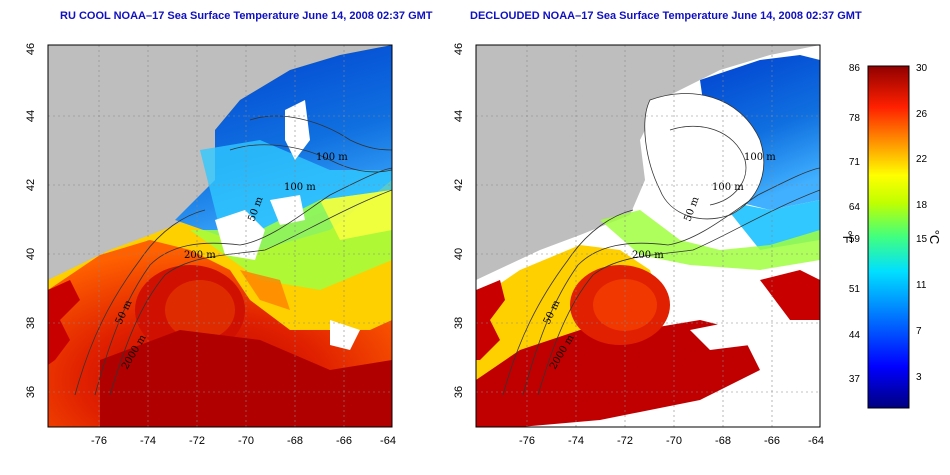 The height and width of the screenshot is (475, 950). What do you see at coordinates (200, 255) in the screenshot?
I see `left-contour-label-200: 200 m` at bounding box center [200, 255].